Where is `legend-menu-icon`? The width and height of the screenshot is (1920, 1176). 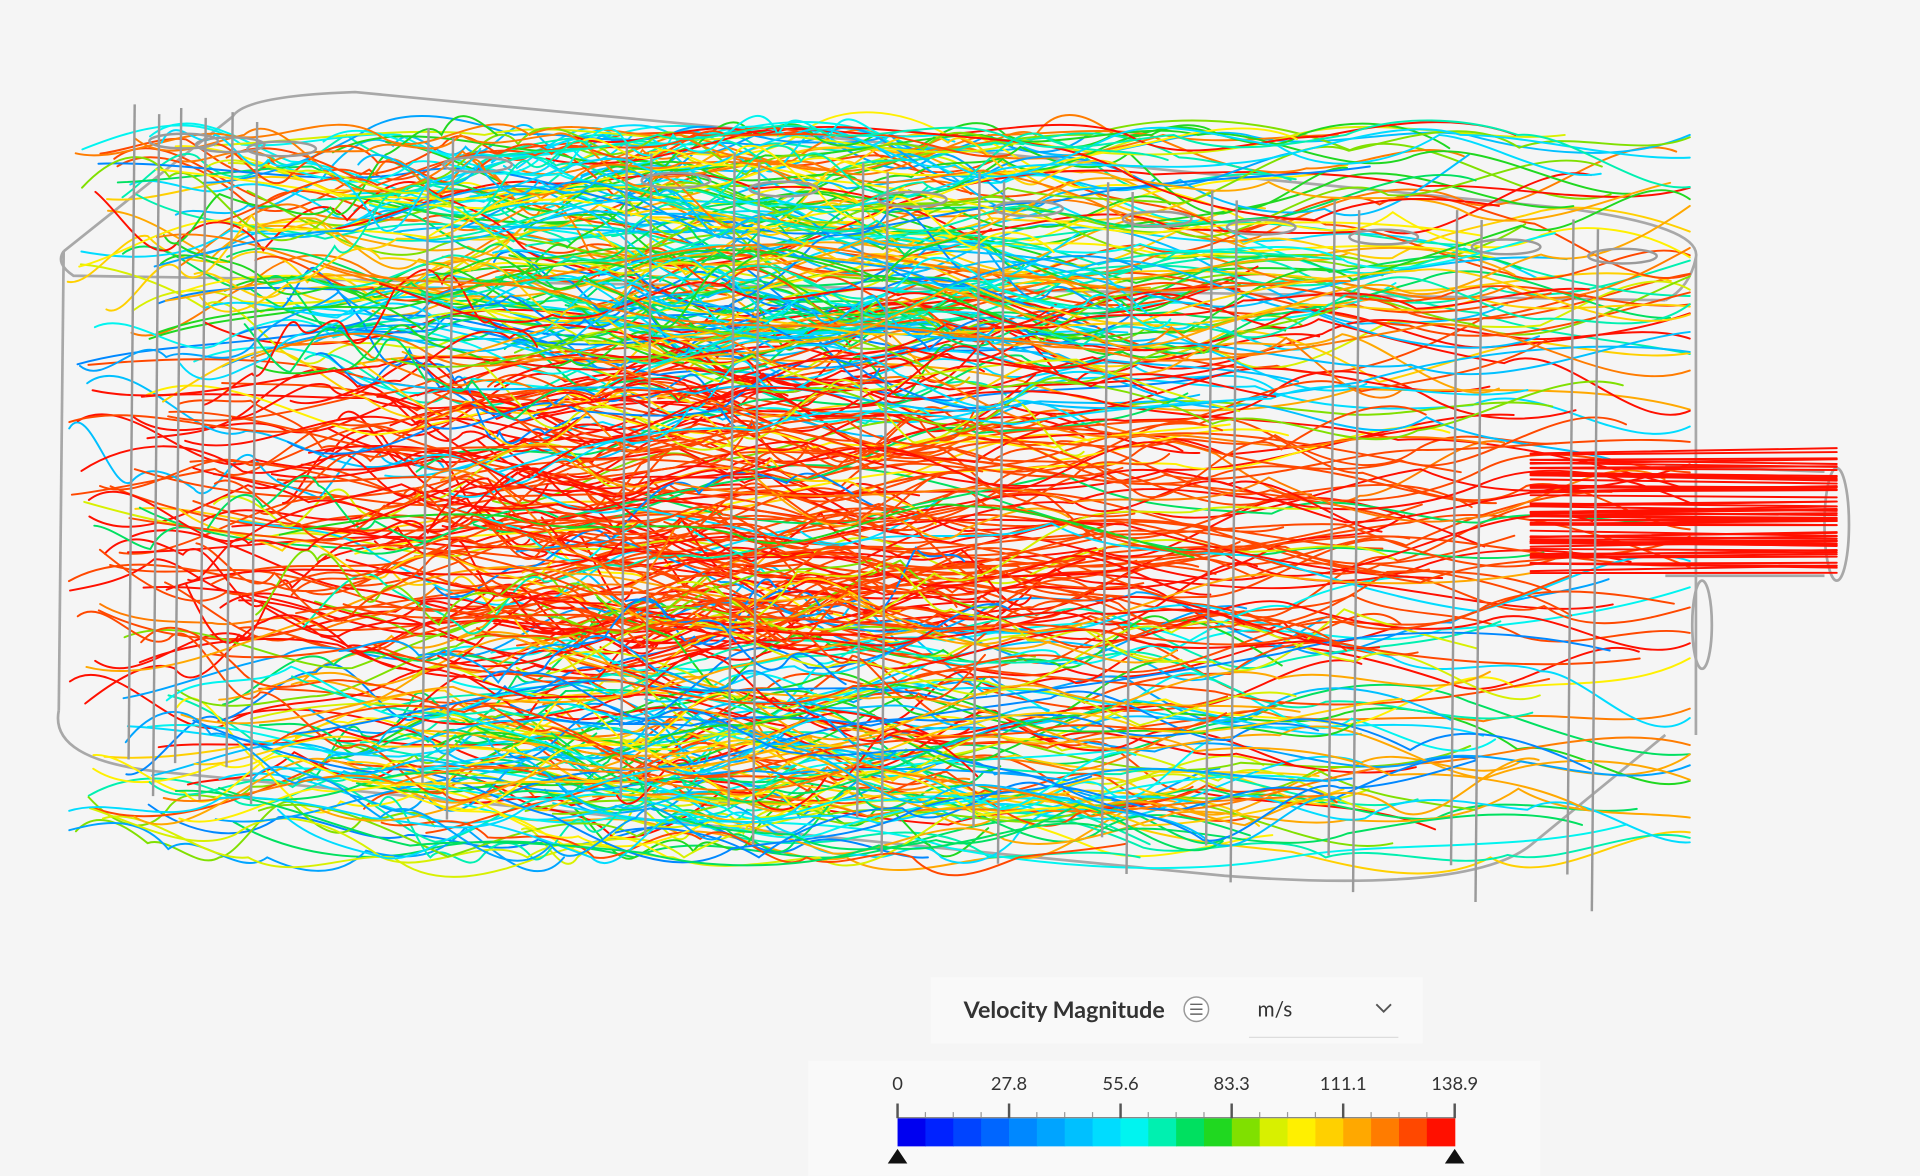 legend-menu-icon is located at coordinates (1196, 1009).